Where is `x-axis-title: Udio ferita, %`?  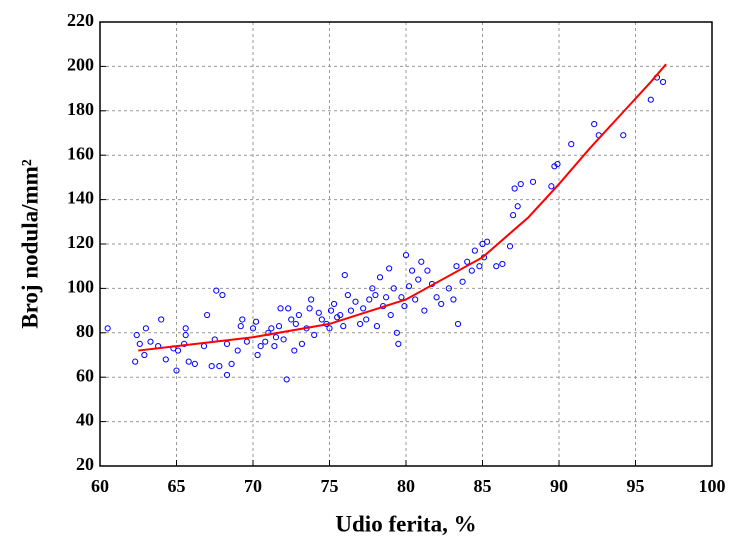
x-axis-title: Udio ferita, % is located at coordinates (405, 523).